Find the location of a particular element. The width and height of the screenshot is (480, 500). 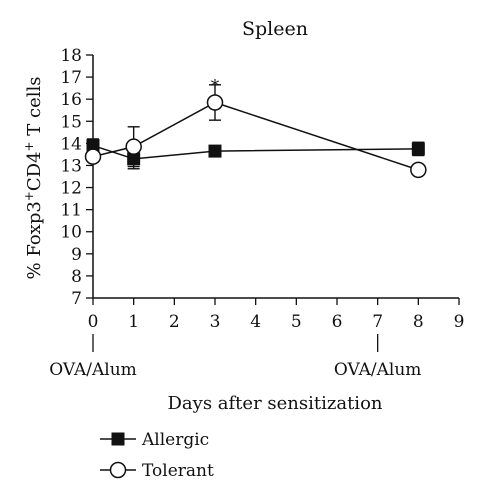

y-tick-label: 10 is located at coordinates (71, 233).